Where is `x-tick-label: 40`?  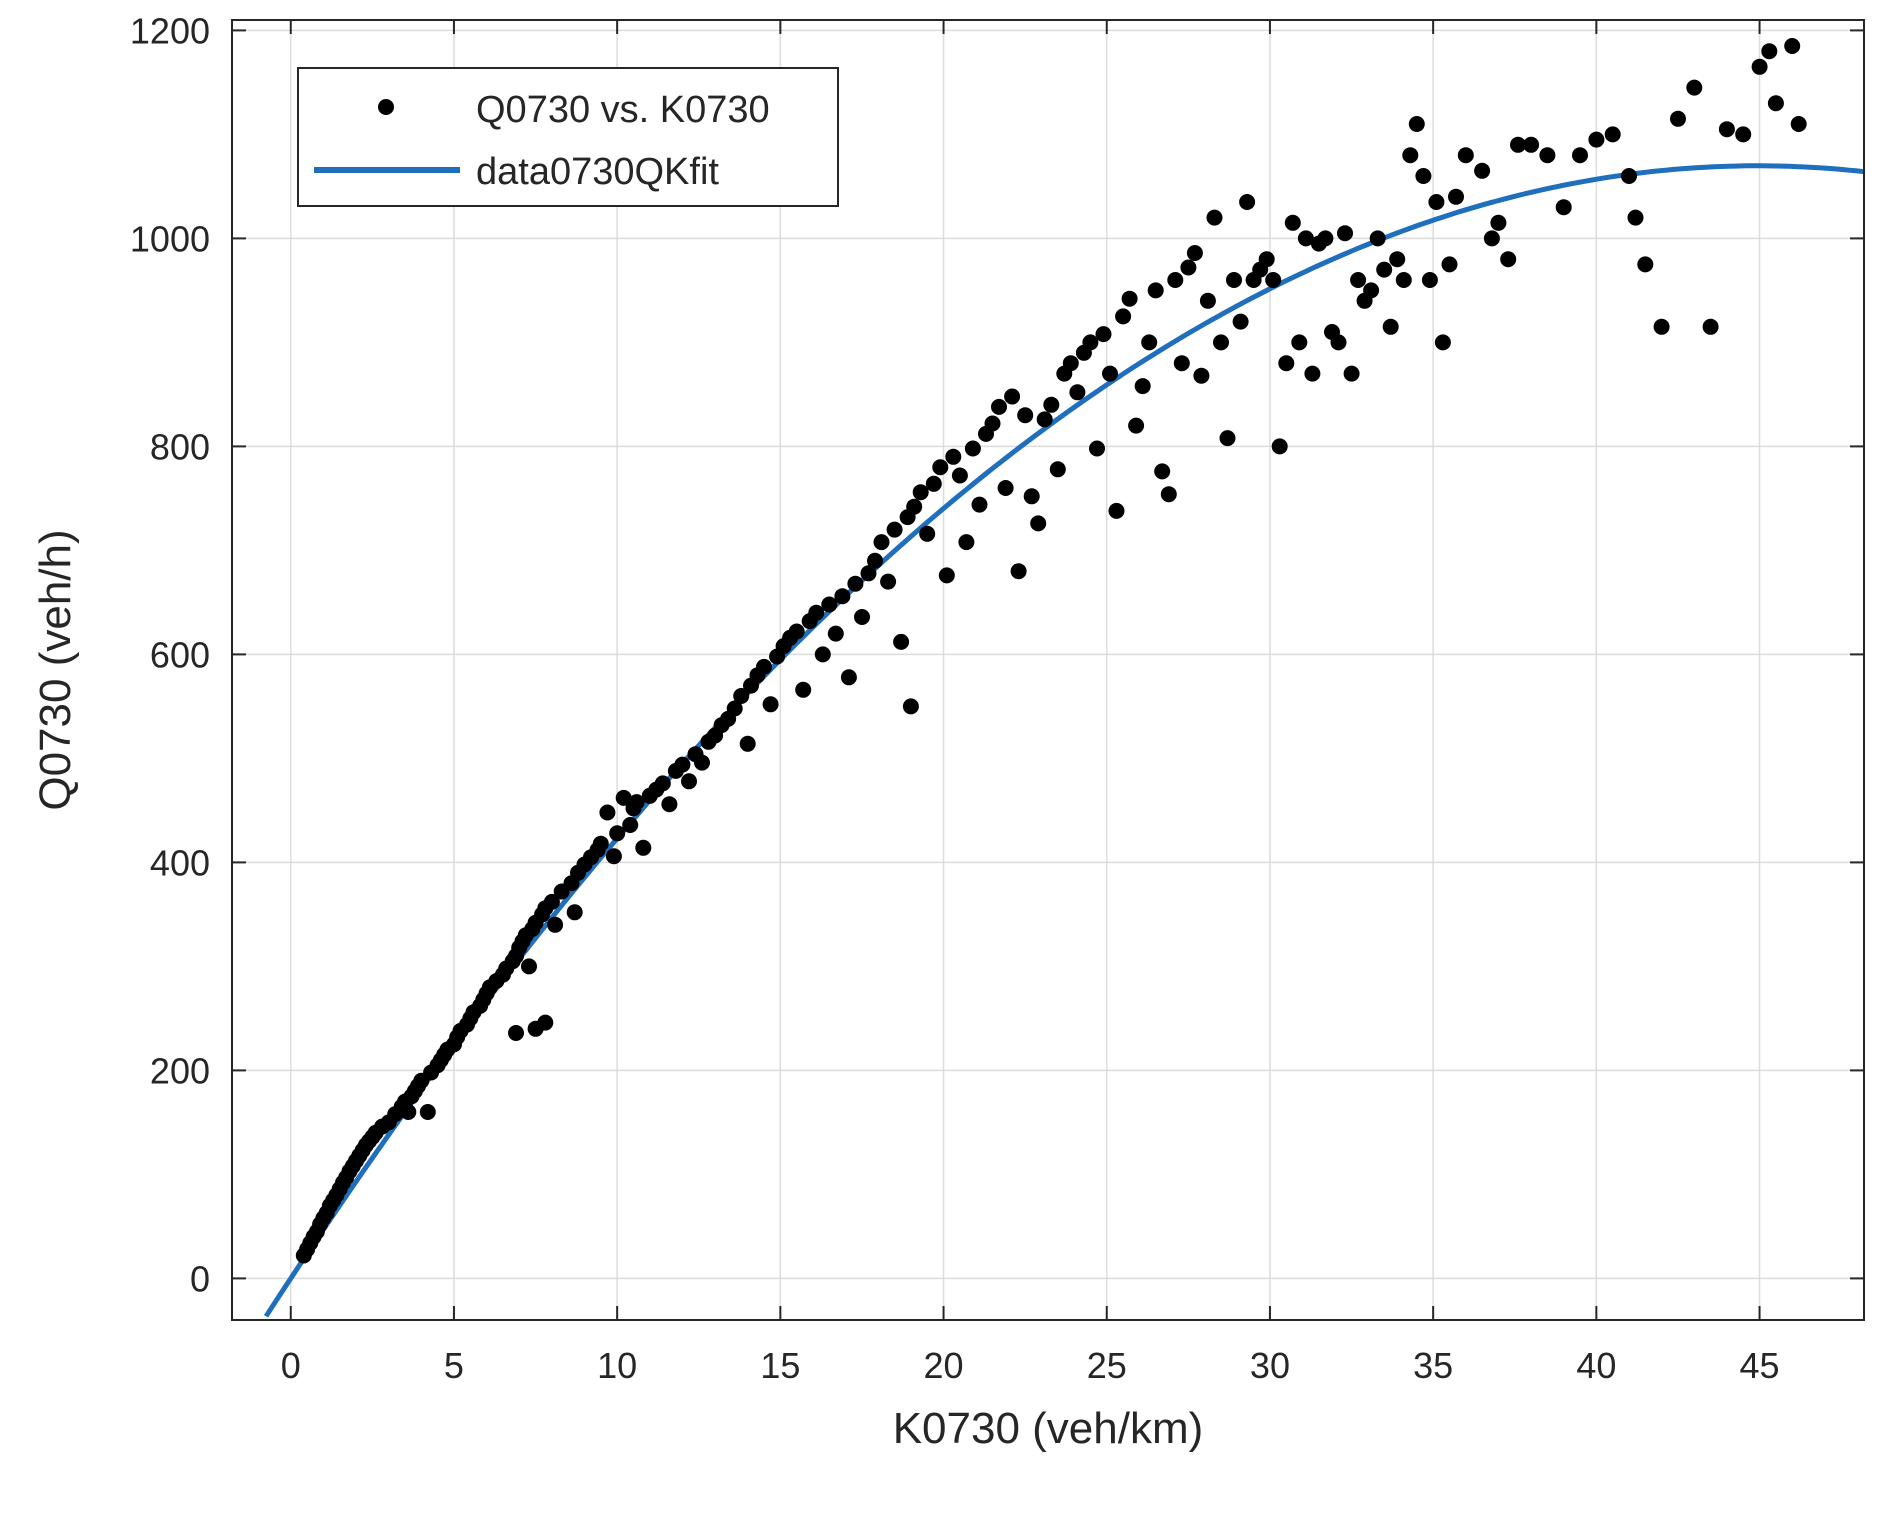 x-tick-label: 40 is located at coordinates (1596, 1365).